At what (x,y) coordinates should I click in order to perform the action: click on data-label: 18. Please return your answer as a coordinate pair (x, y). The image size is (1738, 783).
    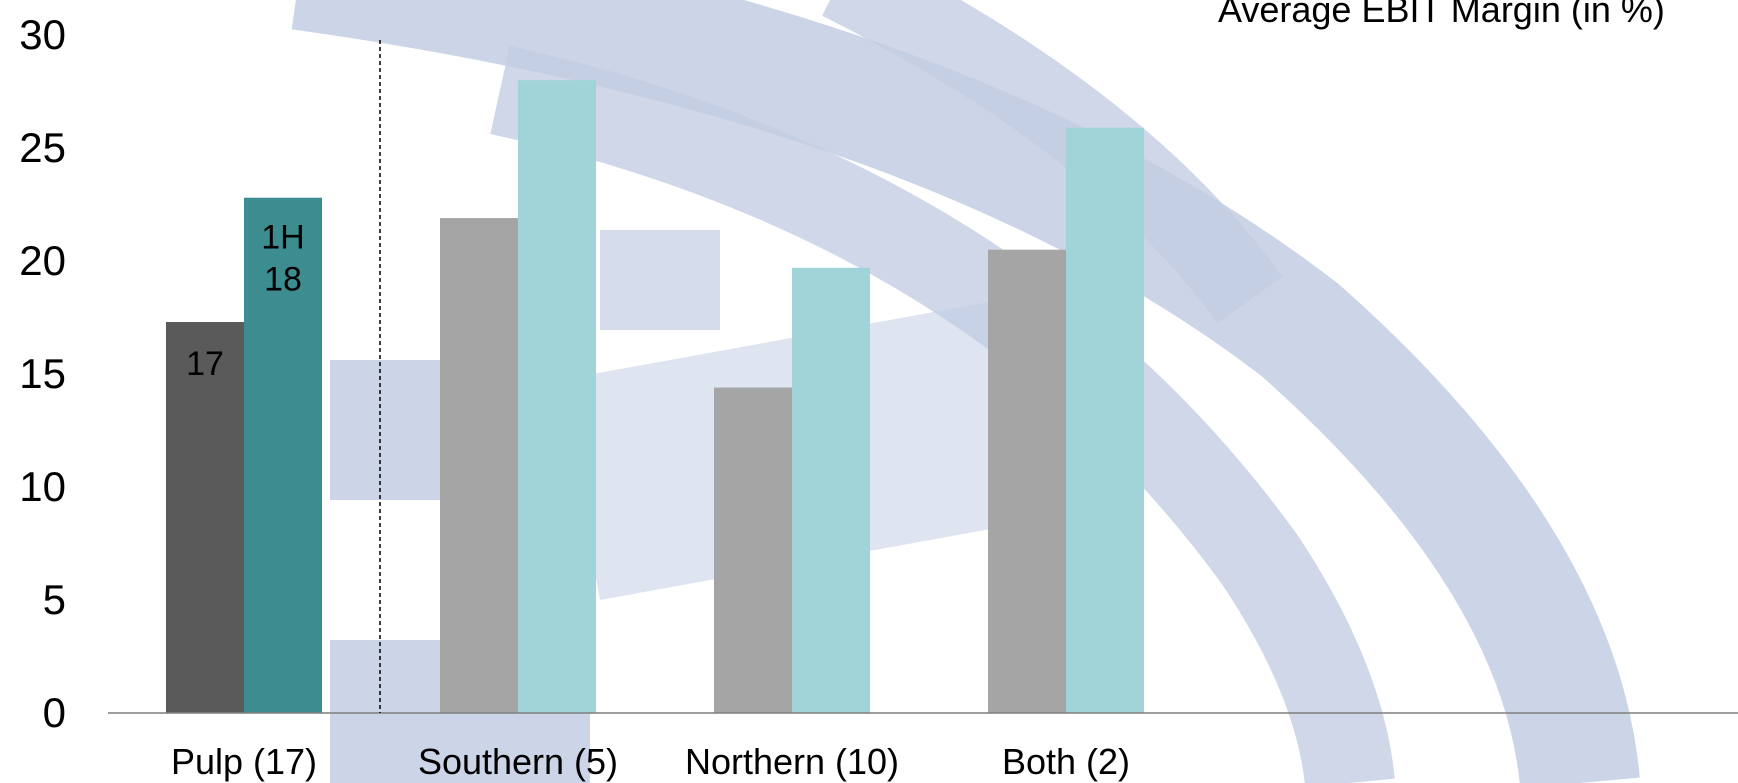
    Looking at the image, I should click on (283, 280).